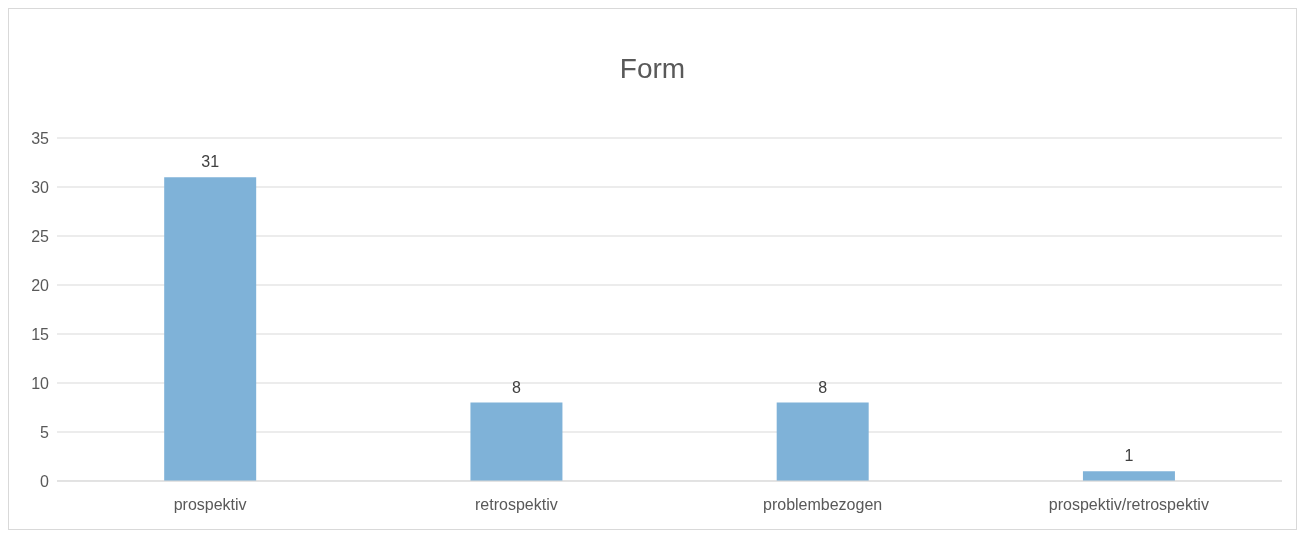 The width and height of the screenshot is (1305, 534). Describe the element at coordinates (210, 505) in the screenshot. I see `x-tick-label: prospektiv` at that location.